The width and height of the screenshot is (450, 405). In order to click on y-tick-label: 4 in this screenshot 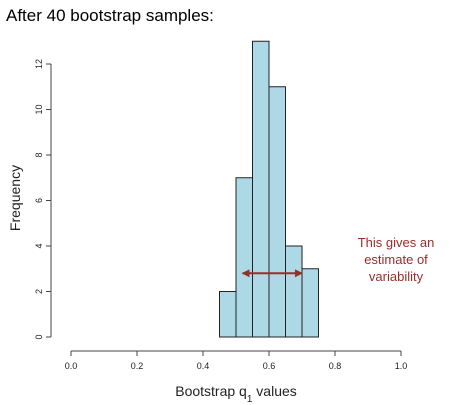, I will do `click(39, 245)`.